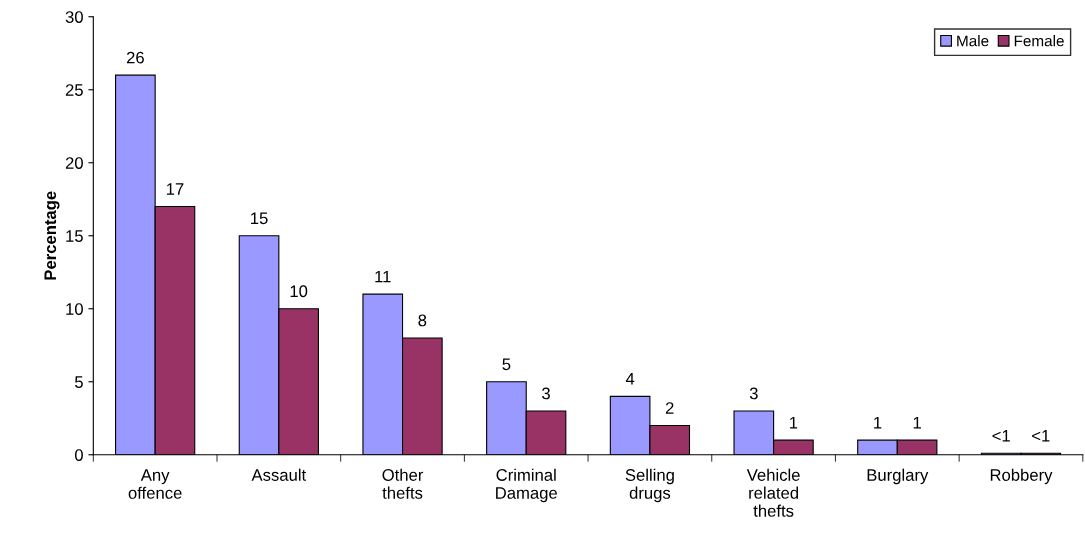  What do you see at coordinates (135, 57) in the screenshot?
I see `data-label: 26` at bounding box center [135, 57].